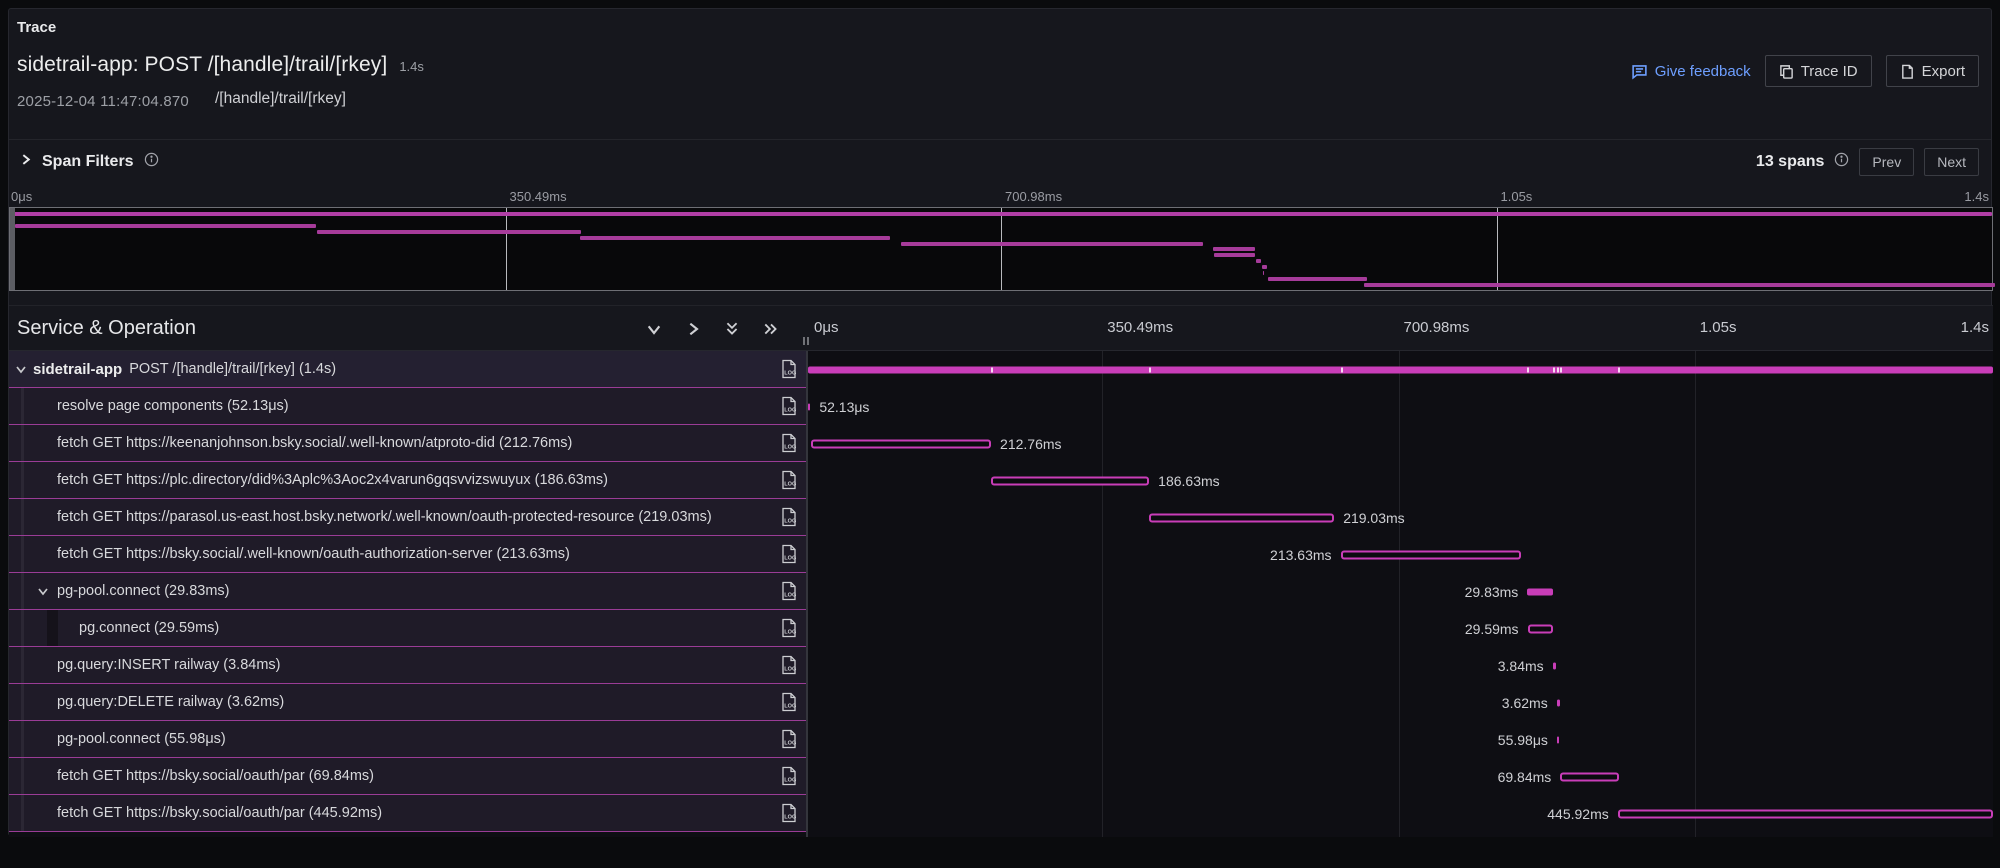 This screenshot has width=2000, height=868. What do you see at coordinates (1400, 591) in the screenshot?
I see `span-timeline-cell: 29.83ms` at bounding box center [1400, 591].